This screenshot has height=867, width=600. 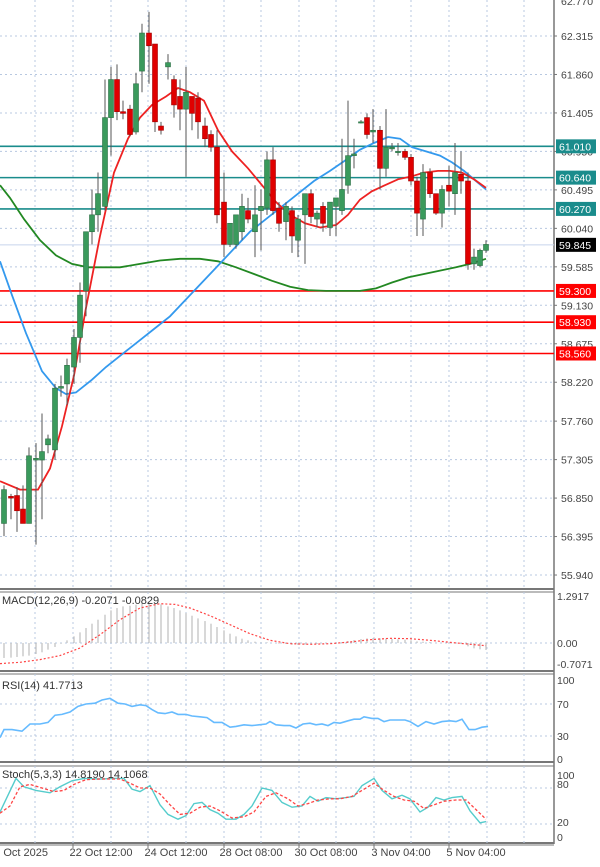 I want to click on current-price-bg, so click(x=576, y=244).